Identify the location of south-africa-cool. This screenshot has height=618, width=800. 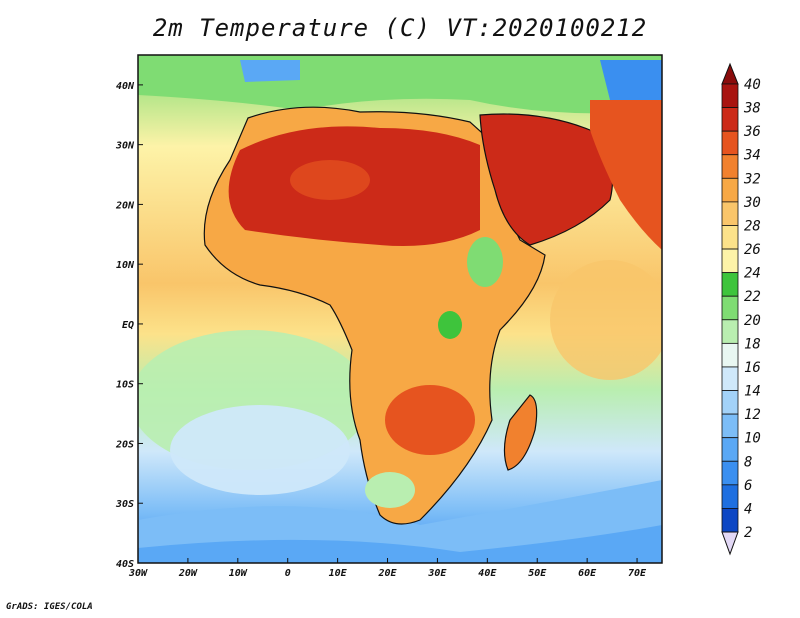
(390, 490).